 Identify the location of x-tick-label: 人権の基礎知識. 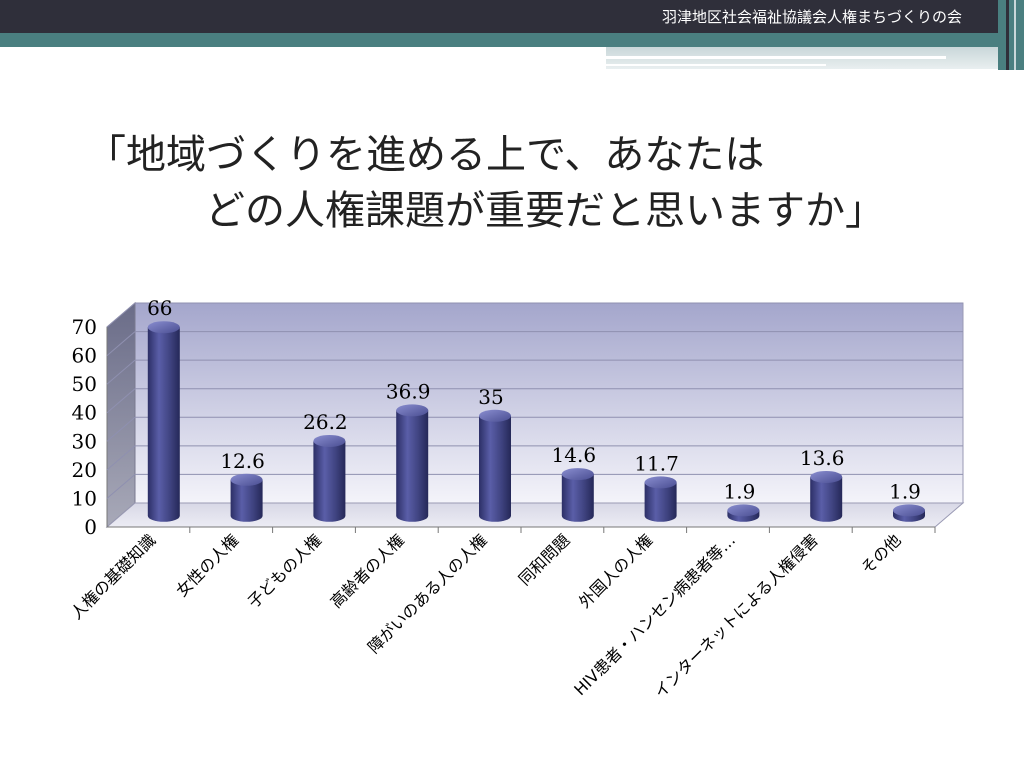
(113, 576).